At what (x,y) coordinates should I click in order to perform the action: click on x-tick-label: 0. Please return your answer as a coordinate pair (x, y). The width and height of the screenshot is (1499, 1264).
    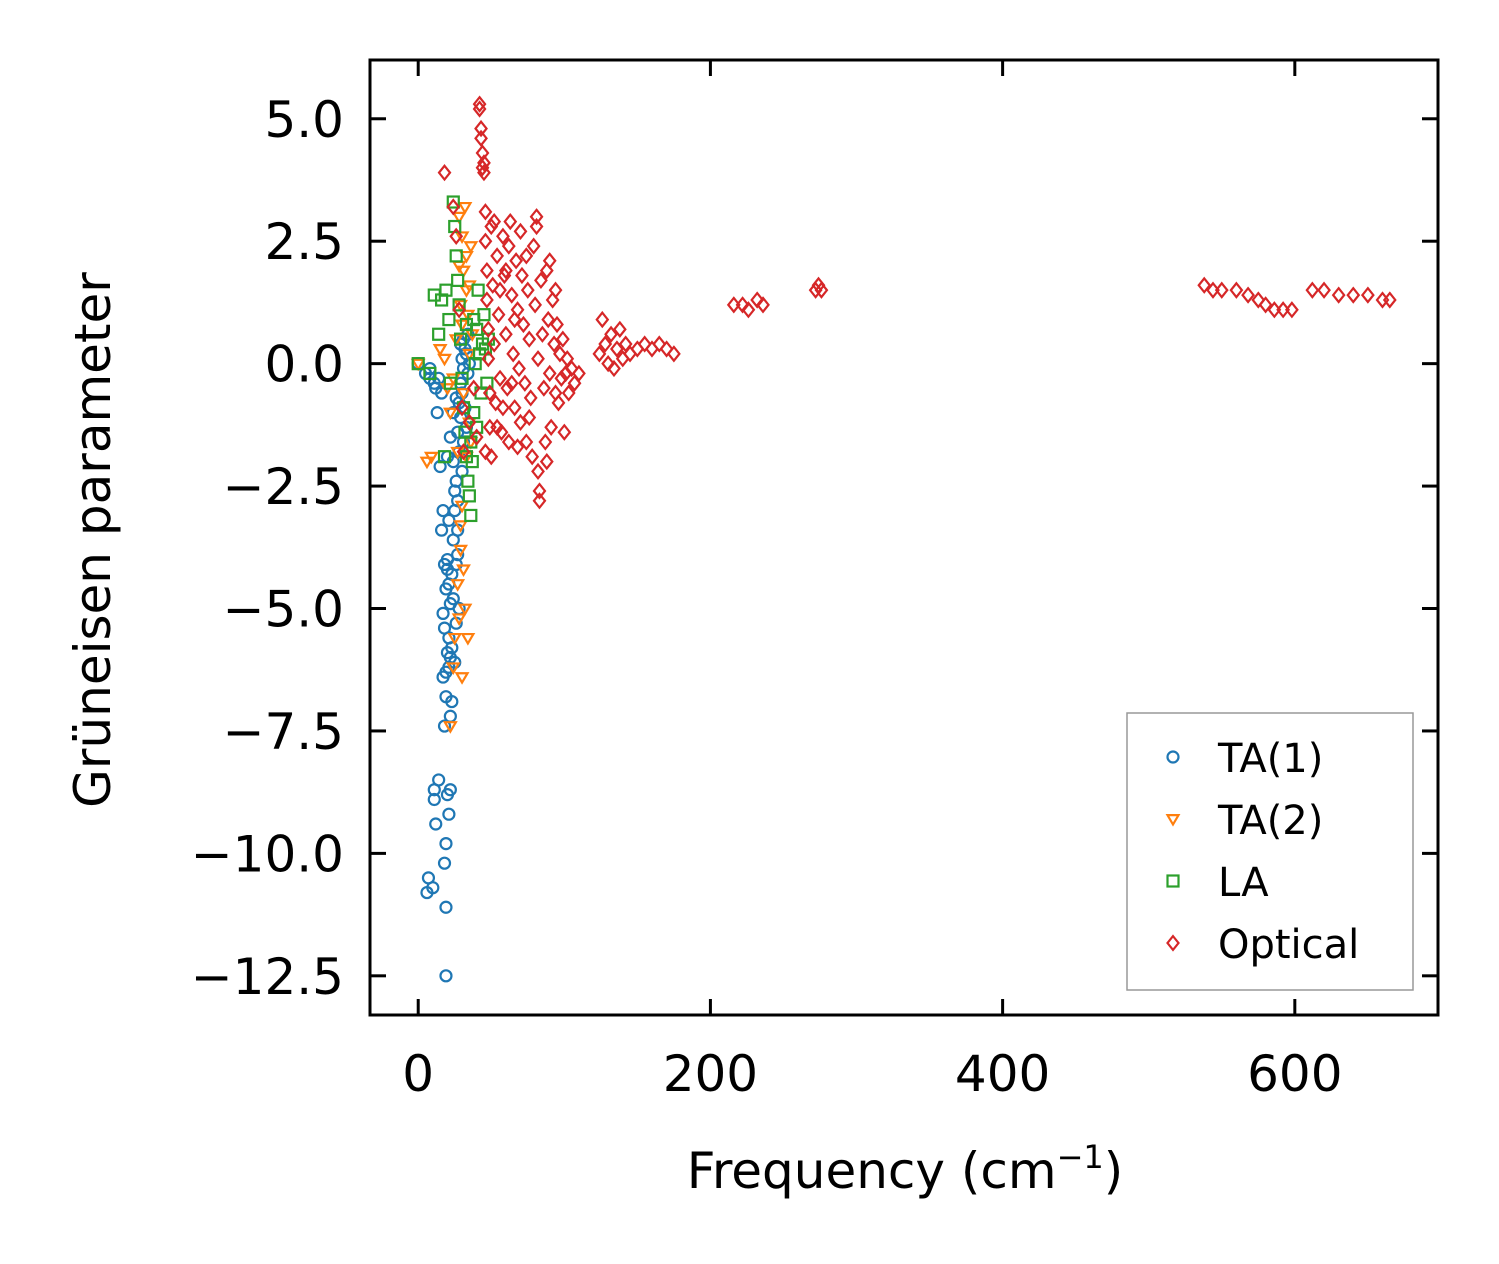
    Looking at the image, I should click on (418, 1074).